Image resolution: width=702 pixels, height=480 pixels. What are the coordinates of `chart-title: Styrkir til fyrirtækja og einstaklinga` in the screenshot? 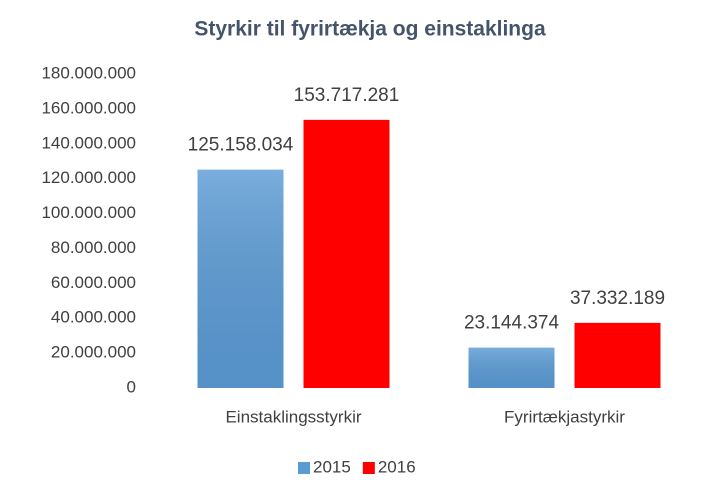 It's located at (370, 29).